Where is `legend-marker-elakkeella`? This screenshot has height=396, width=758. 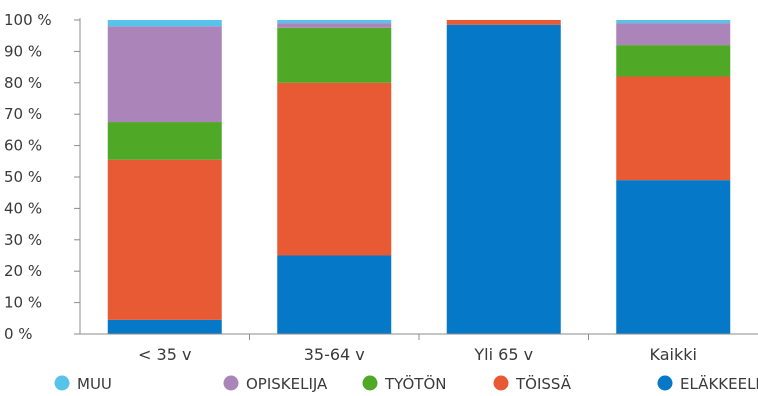 legend-marker-elakkeella is located at coordinates (665, 383).